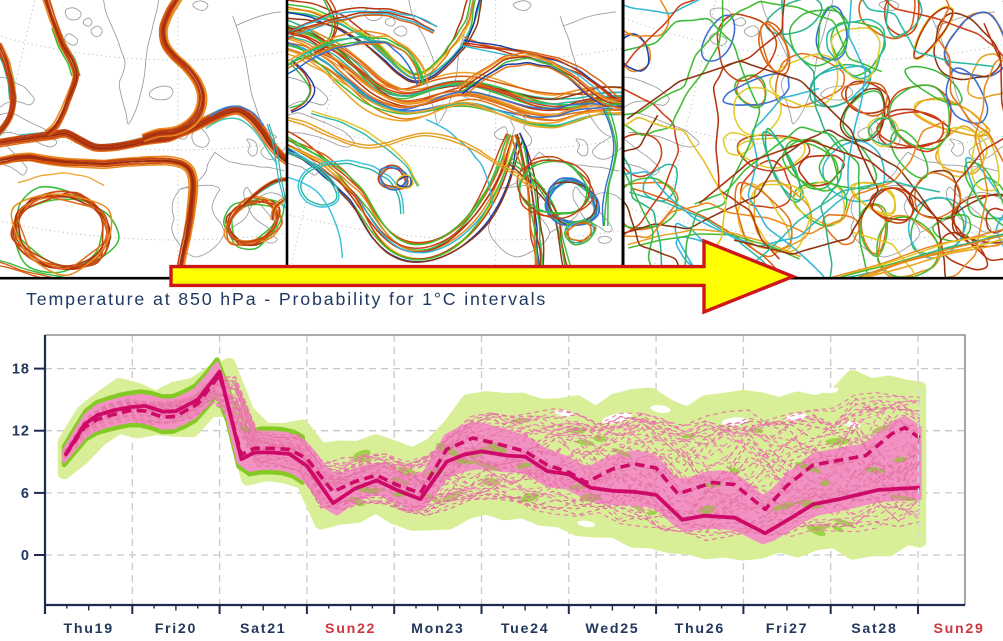 This screenshot has height=641, width=1003. Describe the element at coordinates (25, 556) in the screenshot. I see `svg-text: 0` at that location.